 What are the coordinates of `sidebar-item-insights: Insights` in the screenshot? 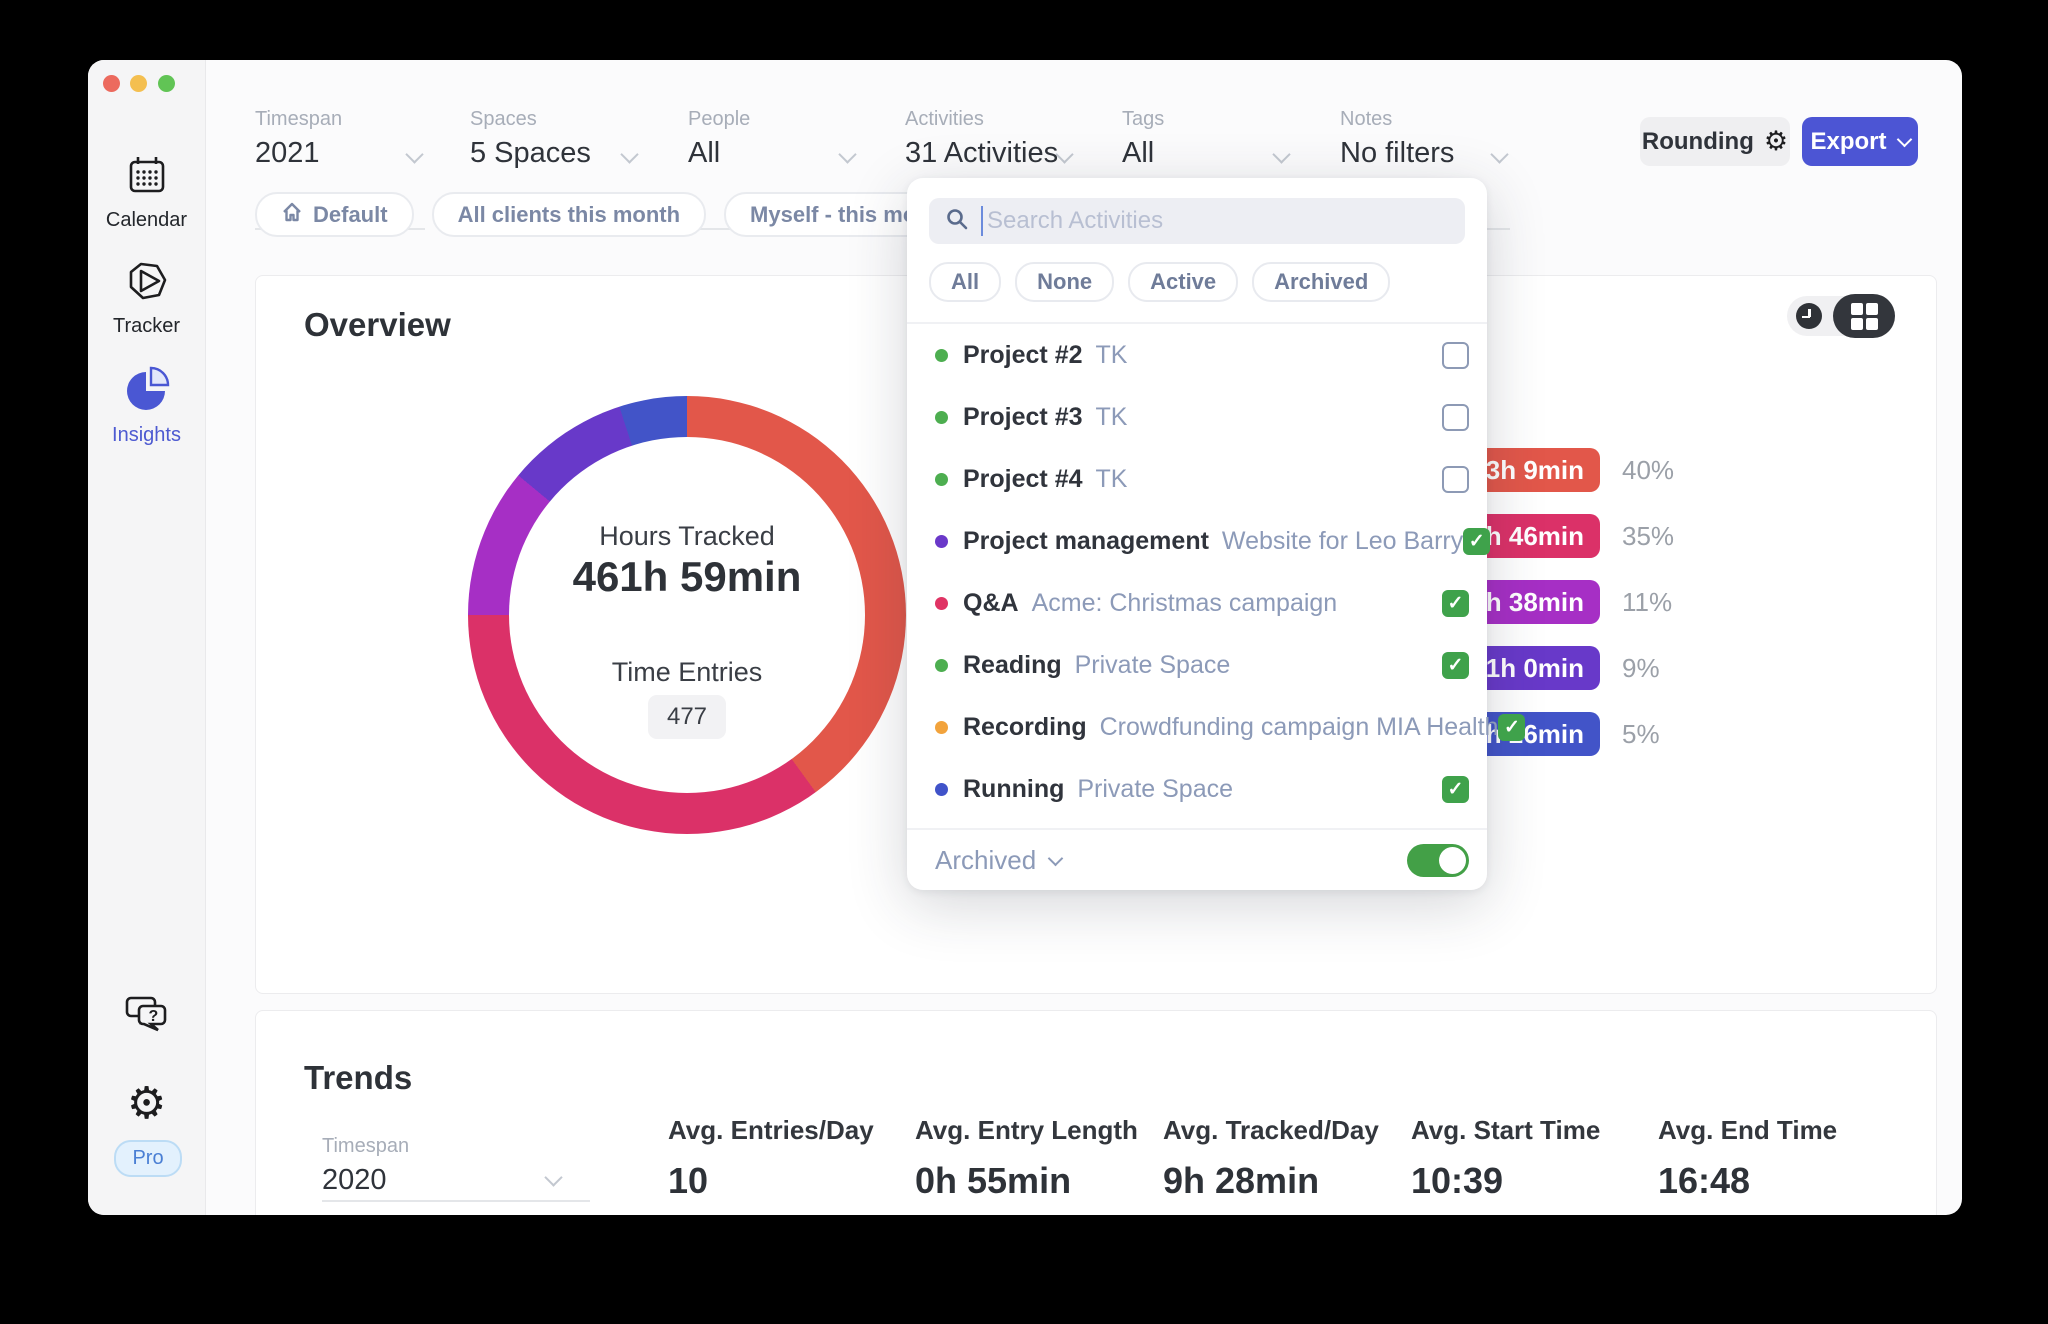 It's located at (146, 406).